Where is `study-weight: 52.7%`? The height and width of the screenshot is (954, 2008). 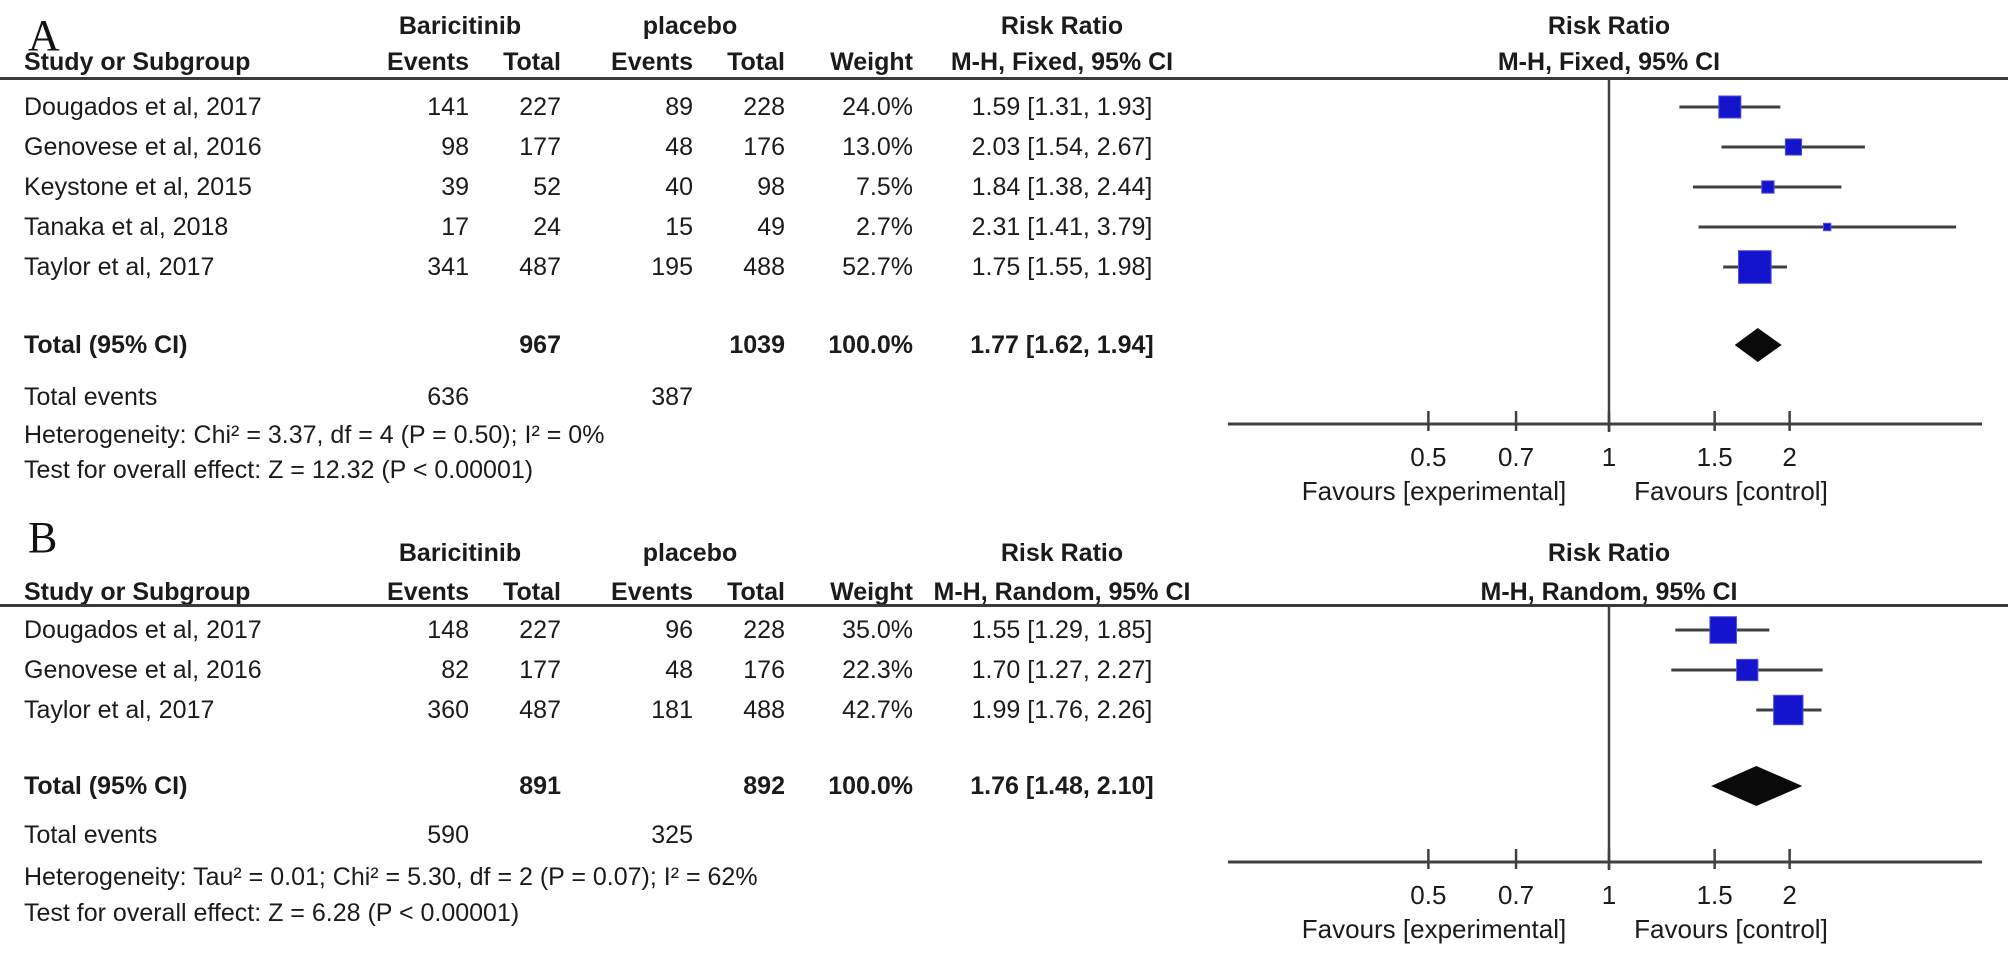 study-weight: 52.7% is located at coordinates (877, 267).